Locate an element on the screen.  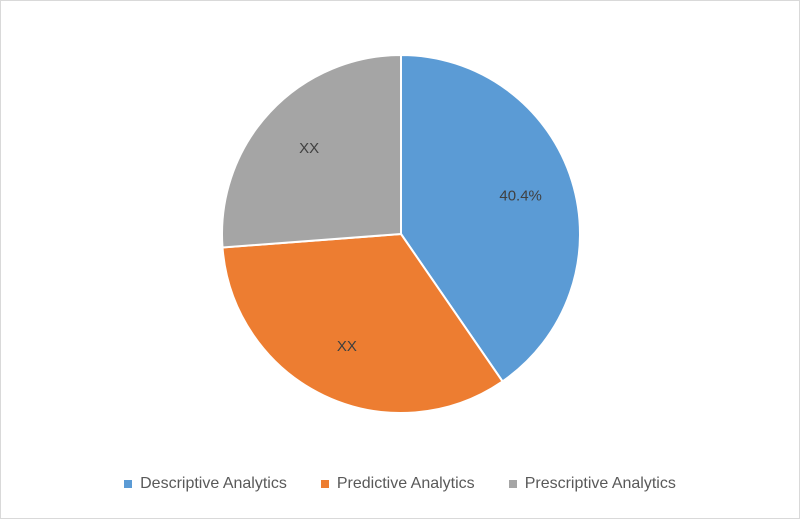
data-label-predictive: XX is located at coordinates (347, 346).